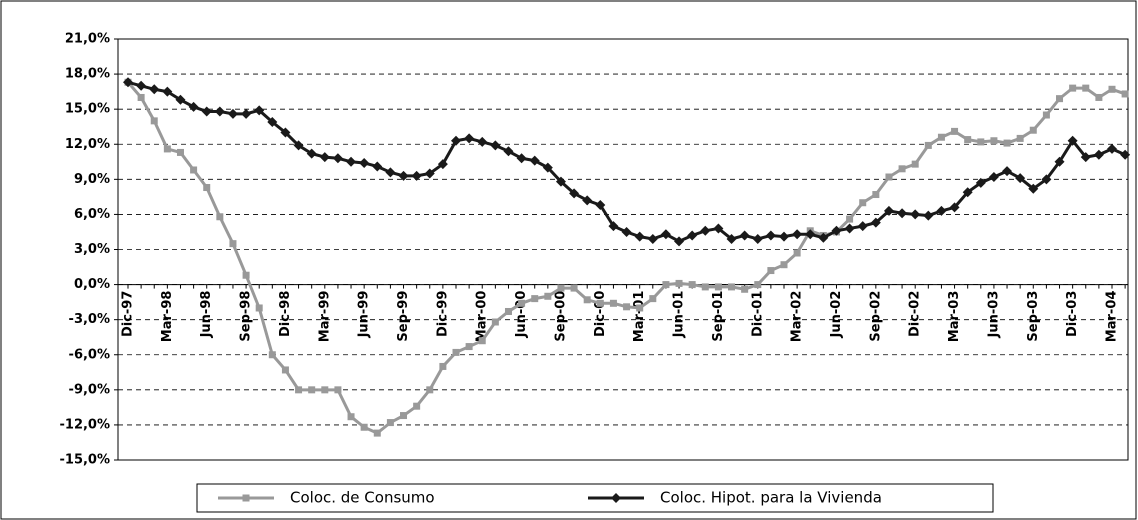 The image size is (1138, 520). Describe the element at coordinates (915, 314) in the screenshot. I see `x-tick-label: Dic-02` at that location.